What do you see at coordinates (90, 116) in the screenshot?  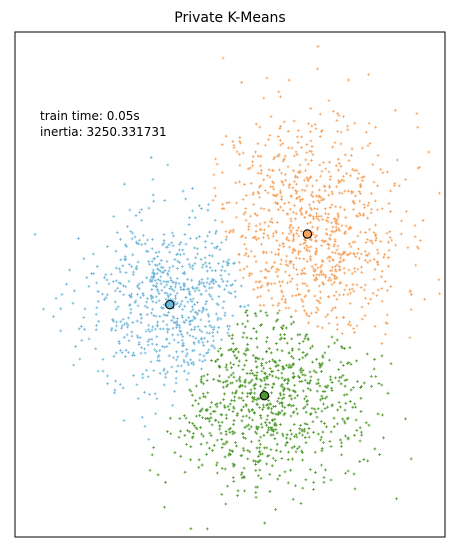 I see `train-time-annotation: train time: 0.05s` at bounding box center [90, 116].